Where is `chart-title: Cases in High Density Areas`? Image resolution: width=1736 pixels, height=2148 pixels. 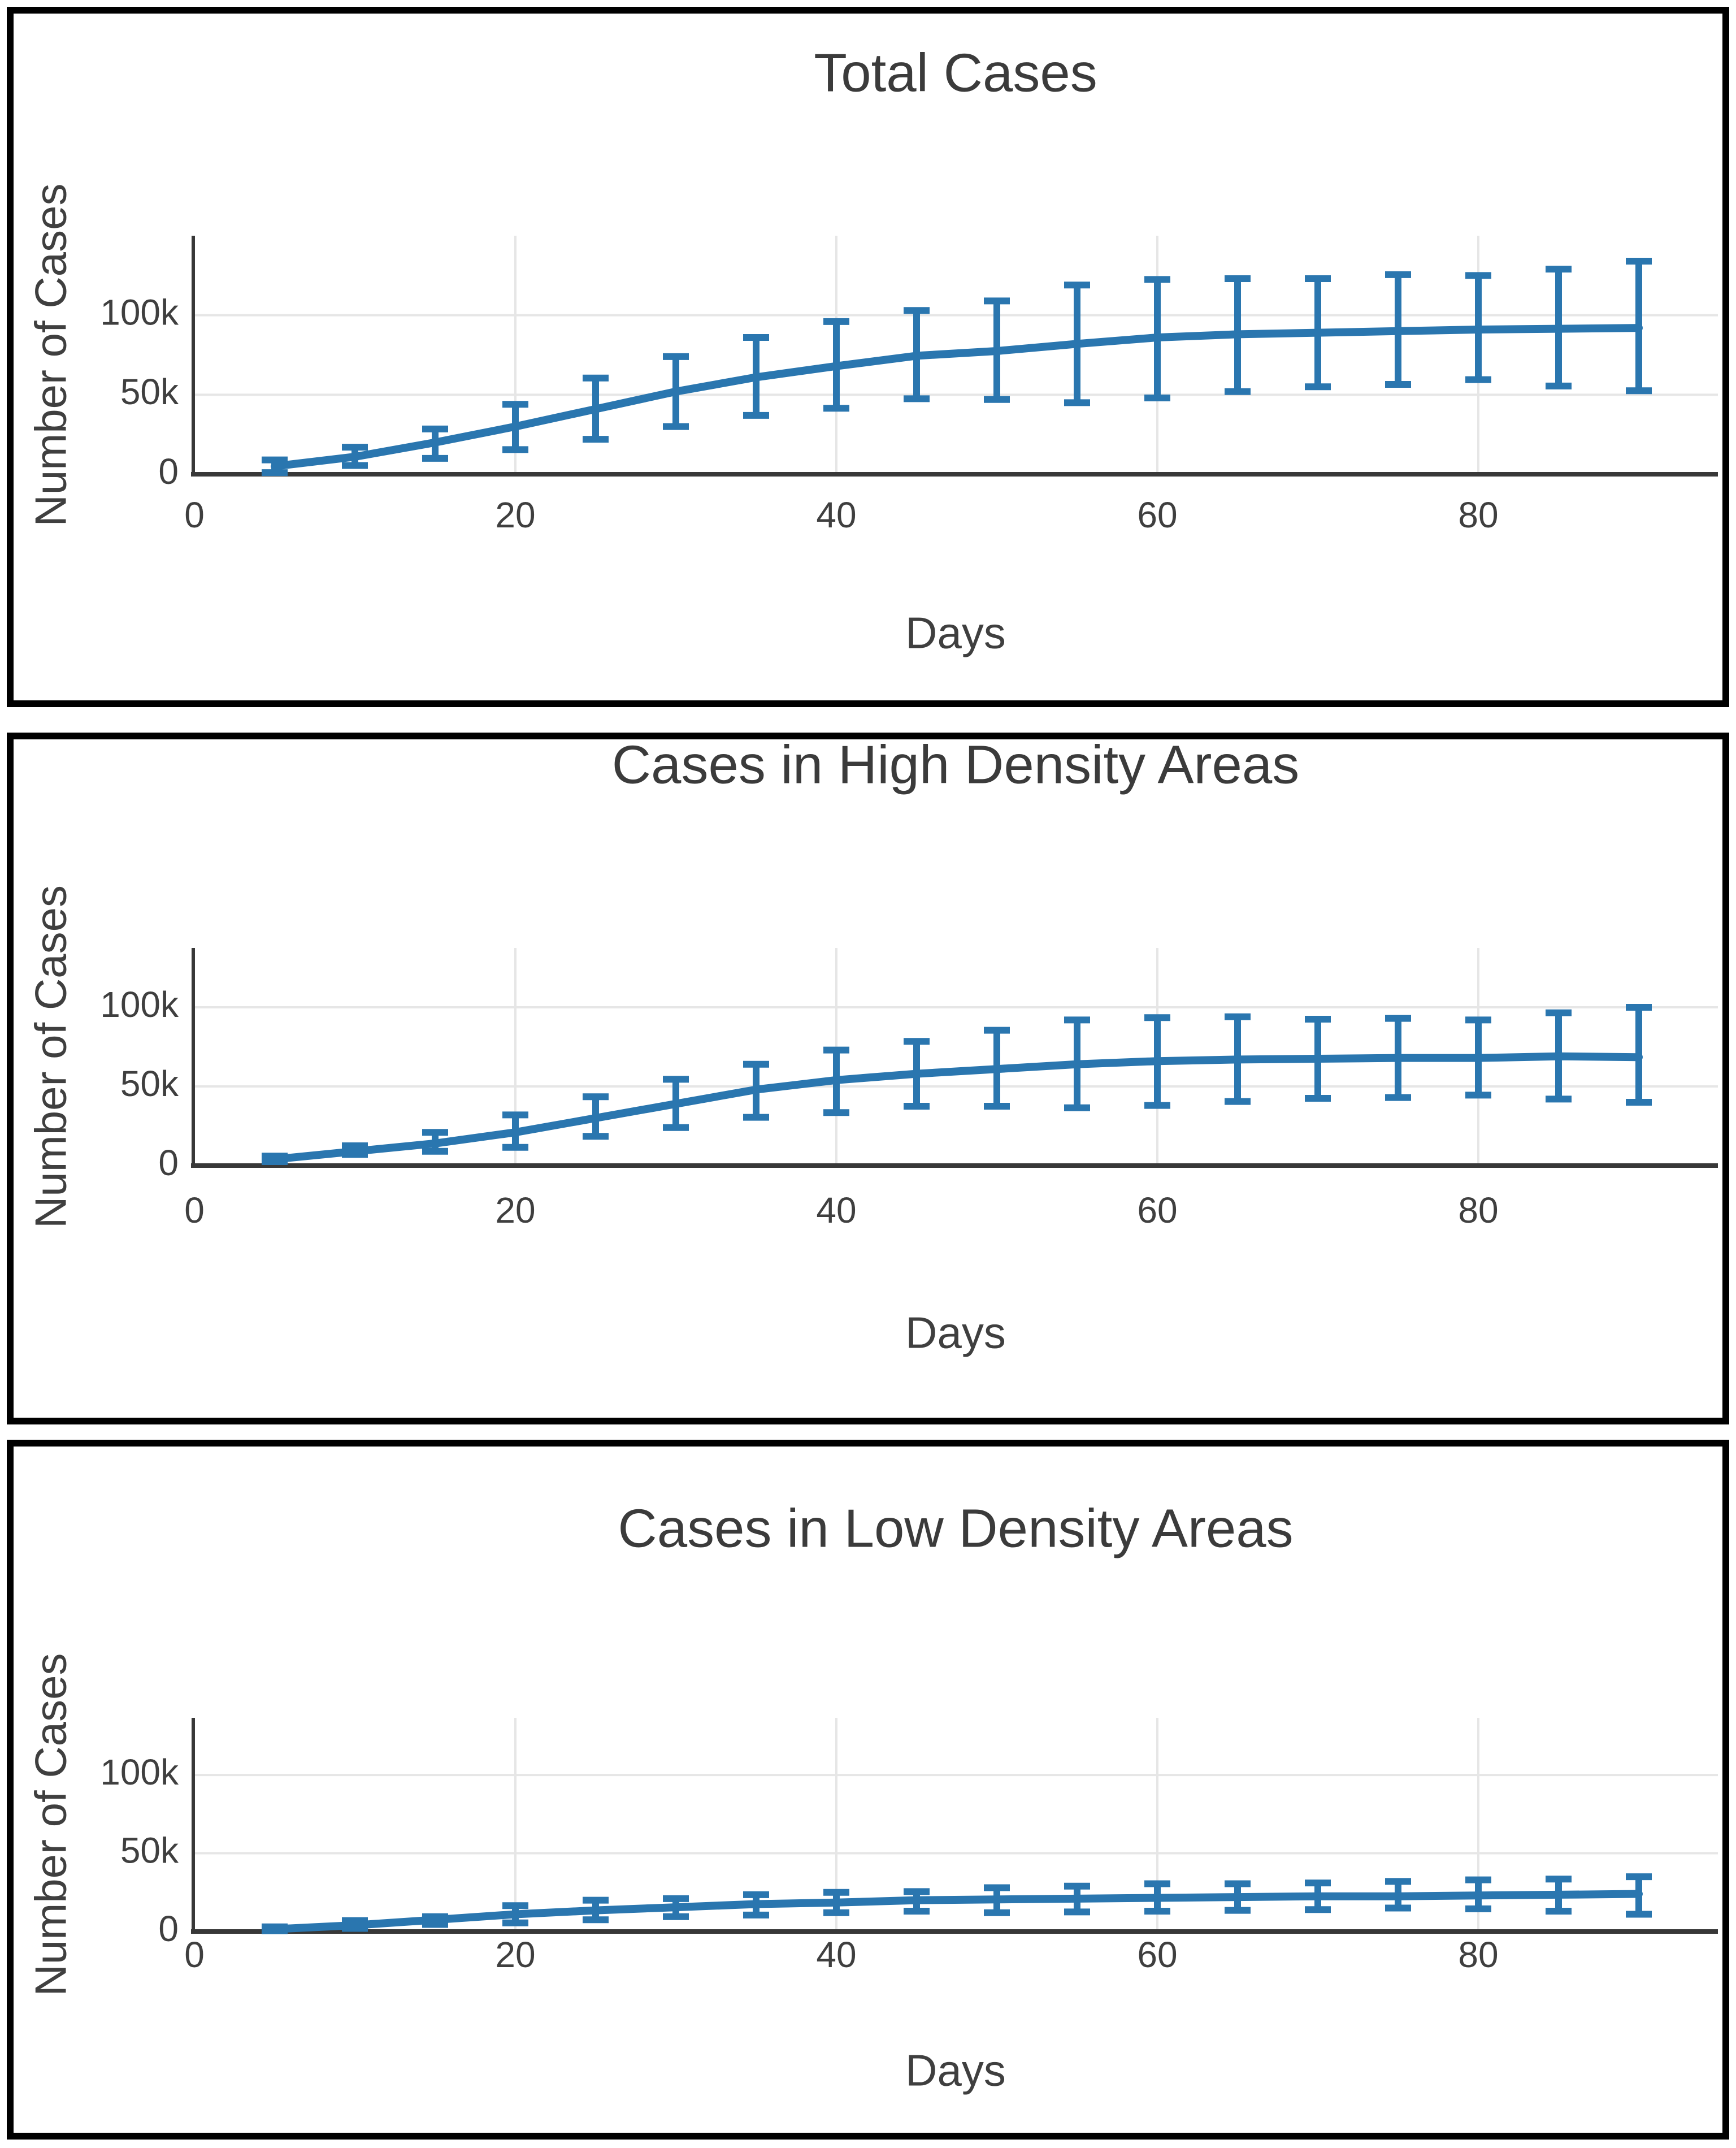
chart-title: Cases in High Density Areas is located at coordinates (956, 767).